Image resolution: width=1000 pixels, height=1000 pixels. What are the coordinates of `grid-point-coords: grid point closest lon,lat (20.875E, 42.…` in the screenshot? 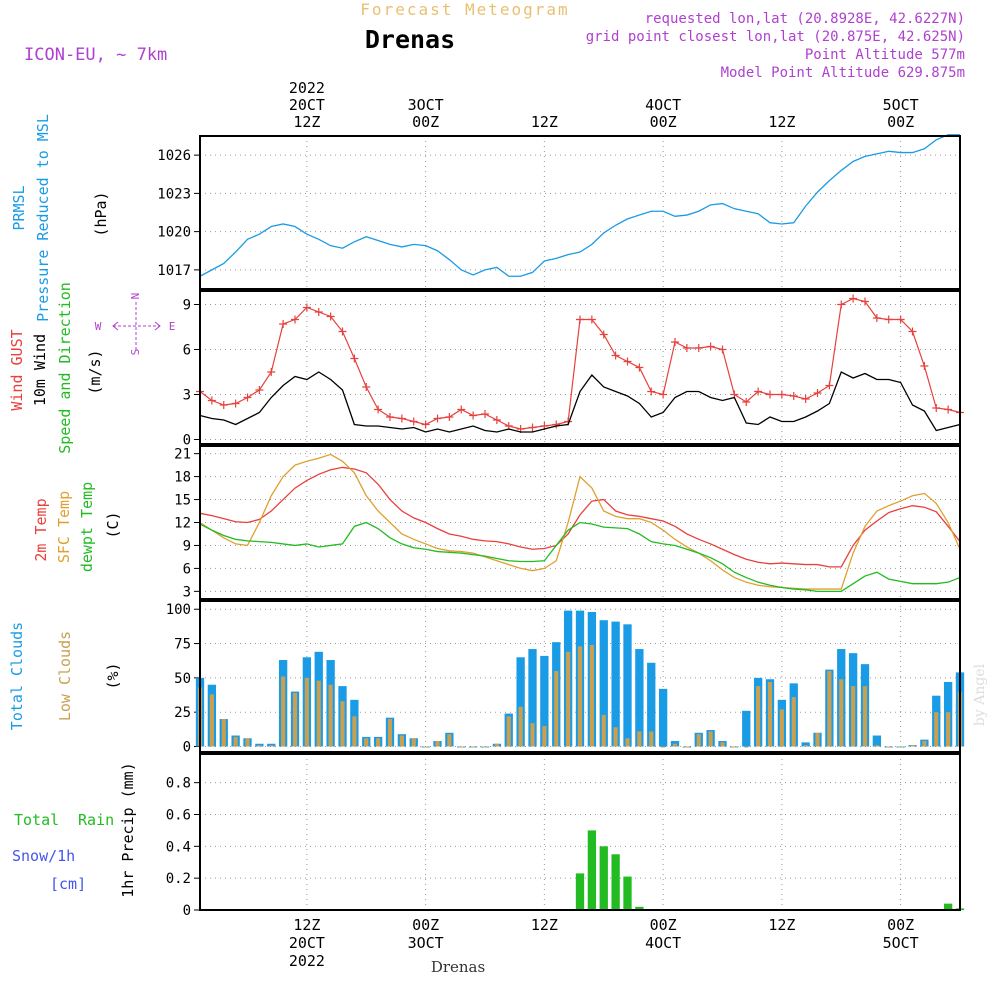 It's located at (775, 37).